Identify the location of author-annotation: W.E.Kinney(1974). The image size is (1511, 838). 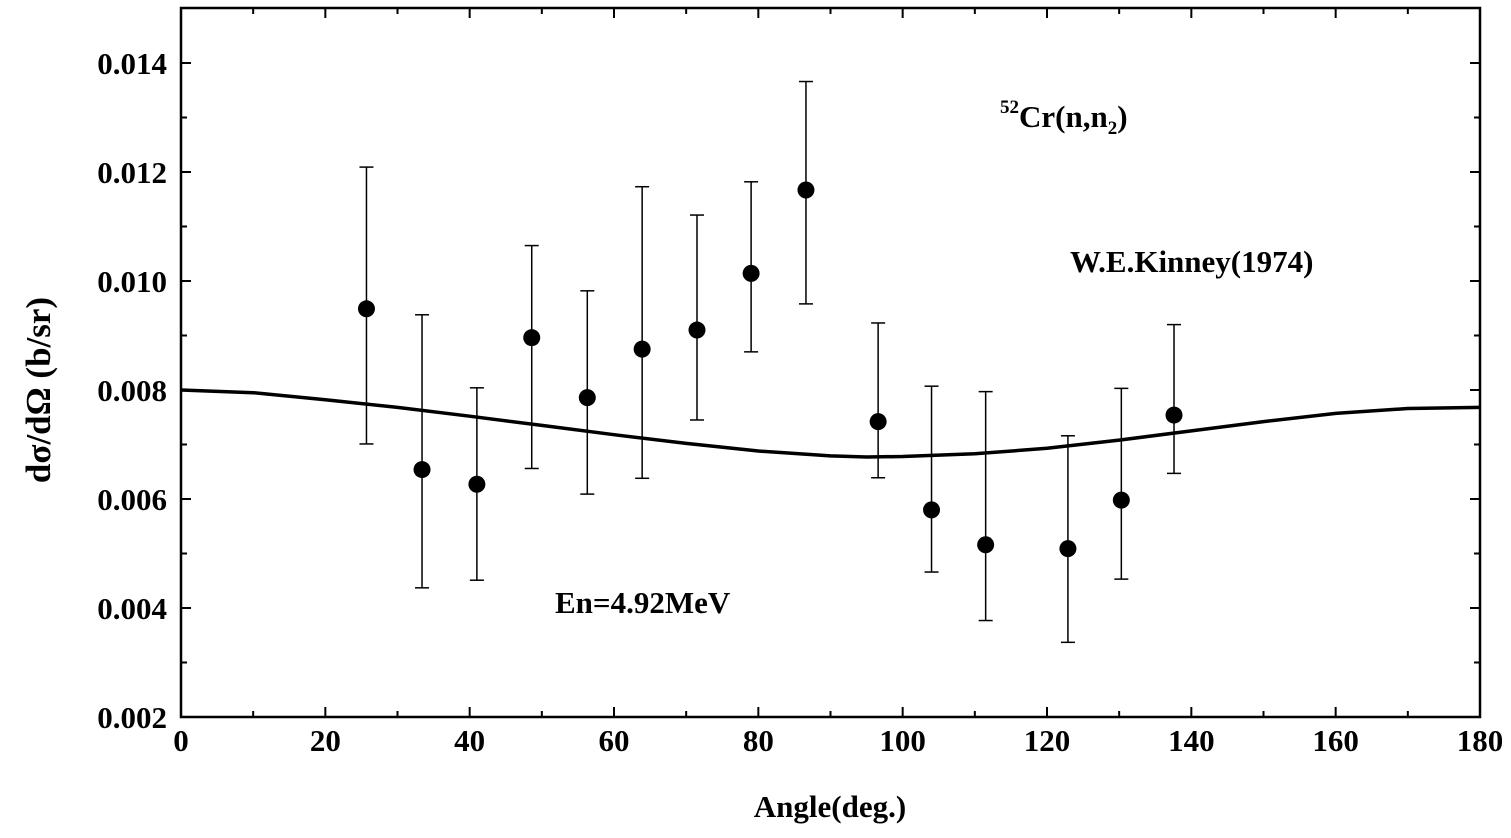
(1191, 261).